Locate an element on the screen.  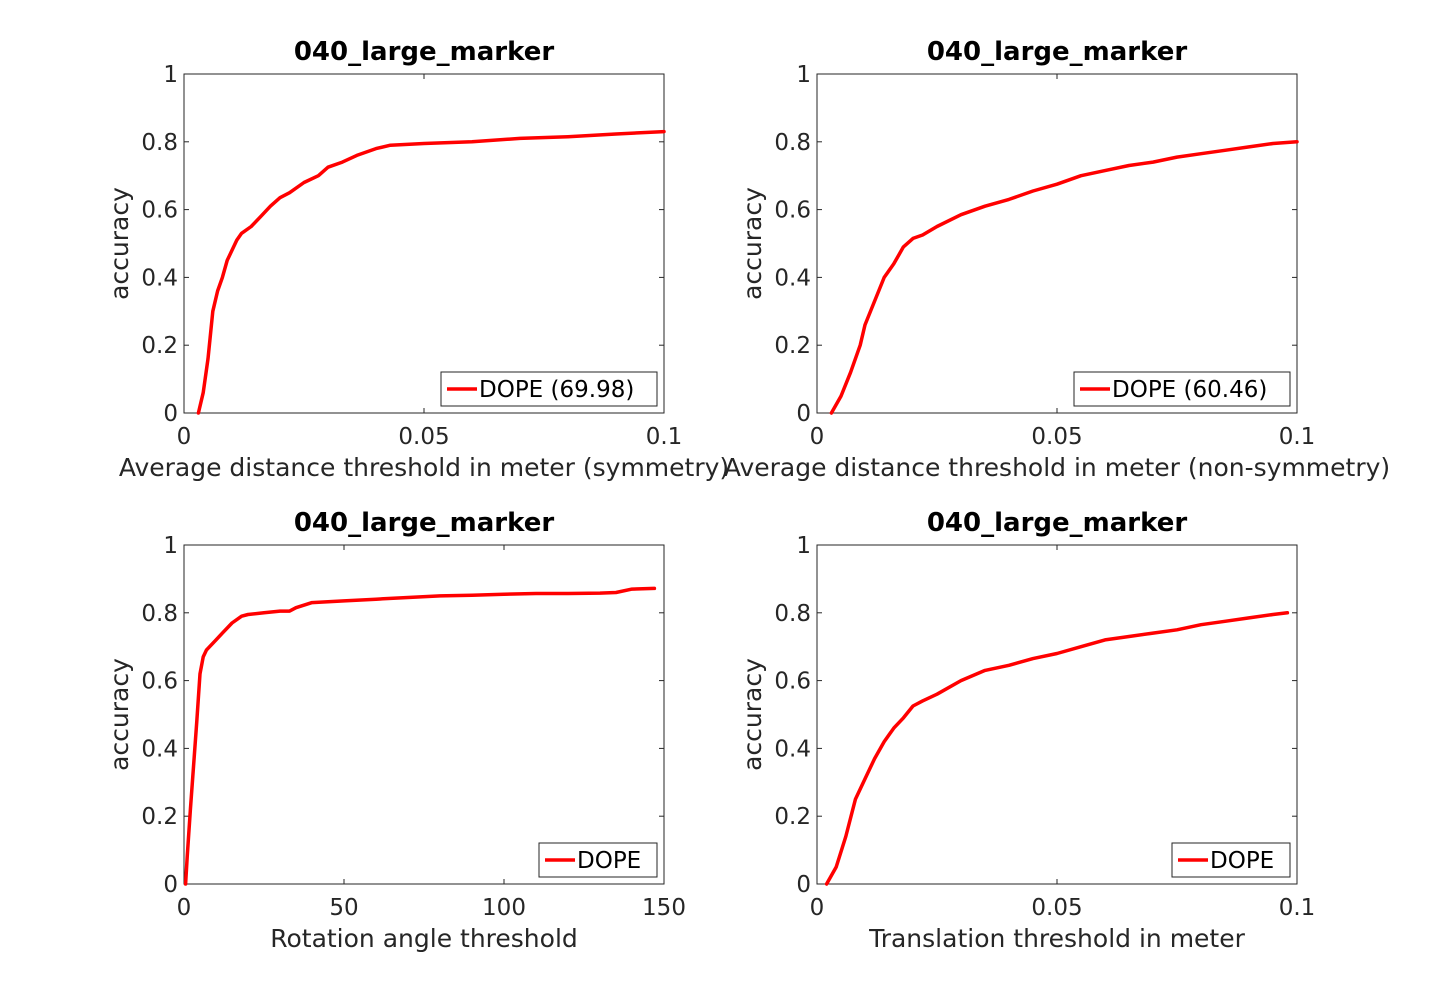
legend: DOPE (60.46) is located at coordinates (1182, 389).